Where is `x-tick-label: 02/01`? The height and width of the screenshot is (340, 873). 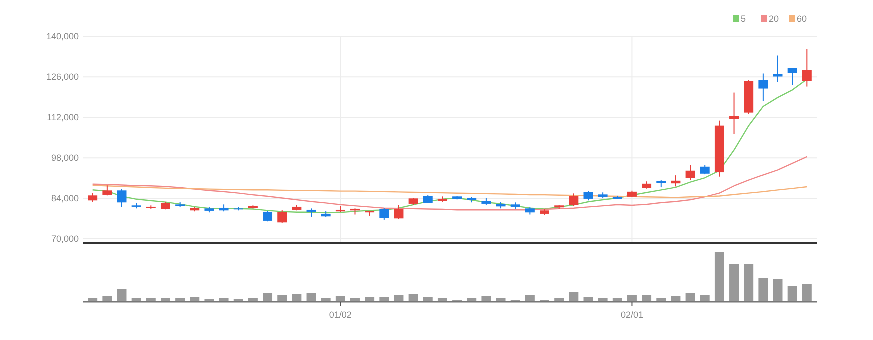 x-tick-label: 02/01 is located at coordinates (632, 315).